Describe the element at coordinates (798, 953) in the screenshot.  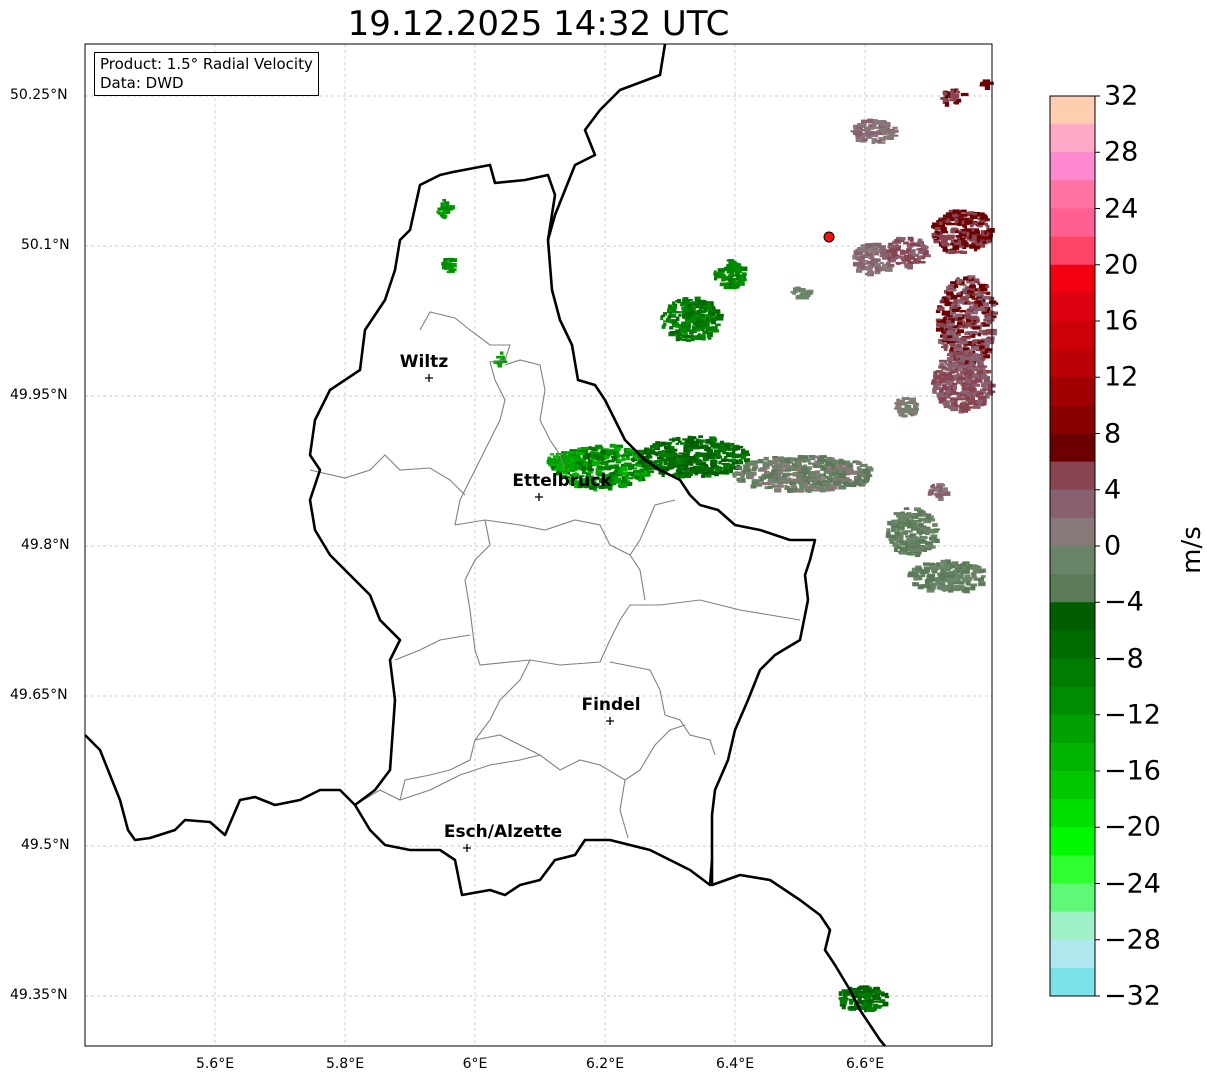
I see `france-germany-border` at that location.